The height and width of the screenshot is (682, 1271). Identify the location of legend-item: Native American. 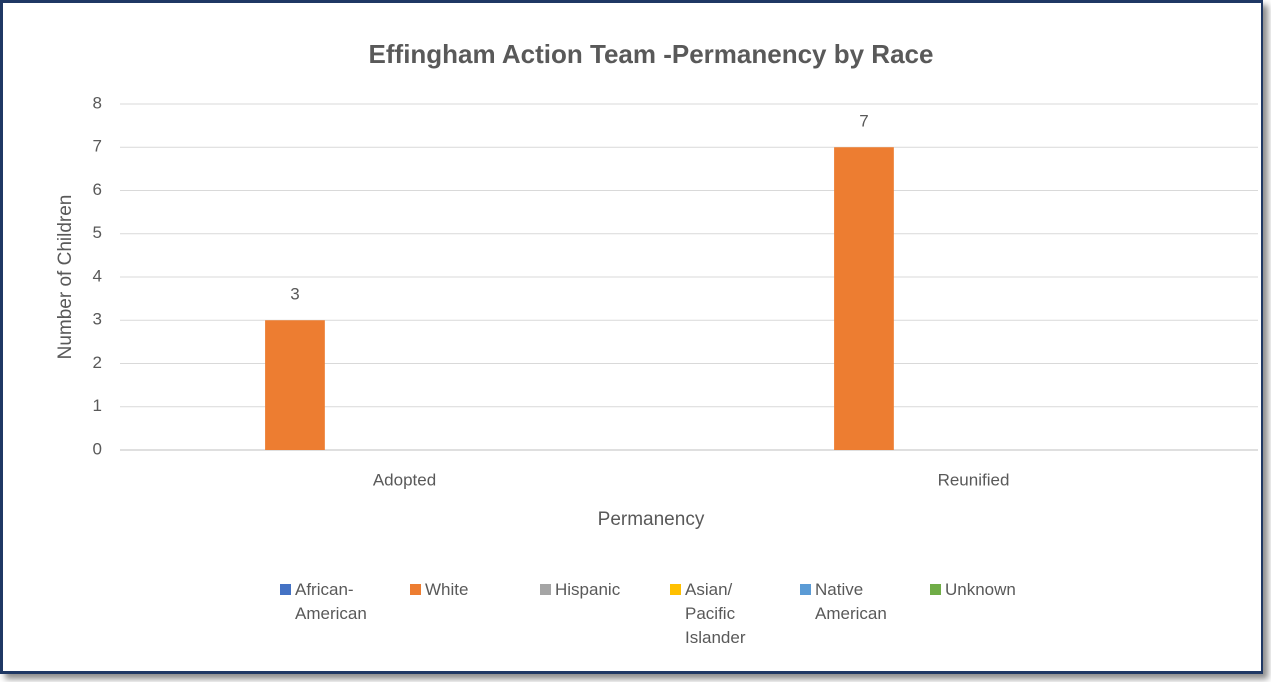
(865, 614).